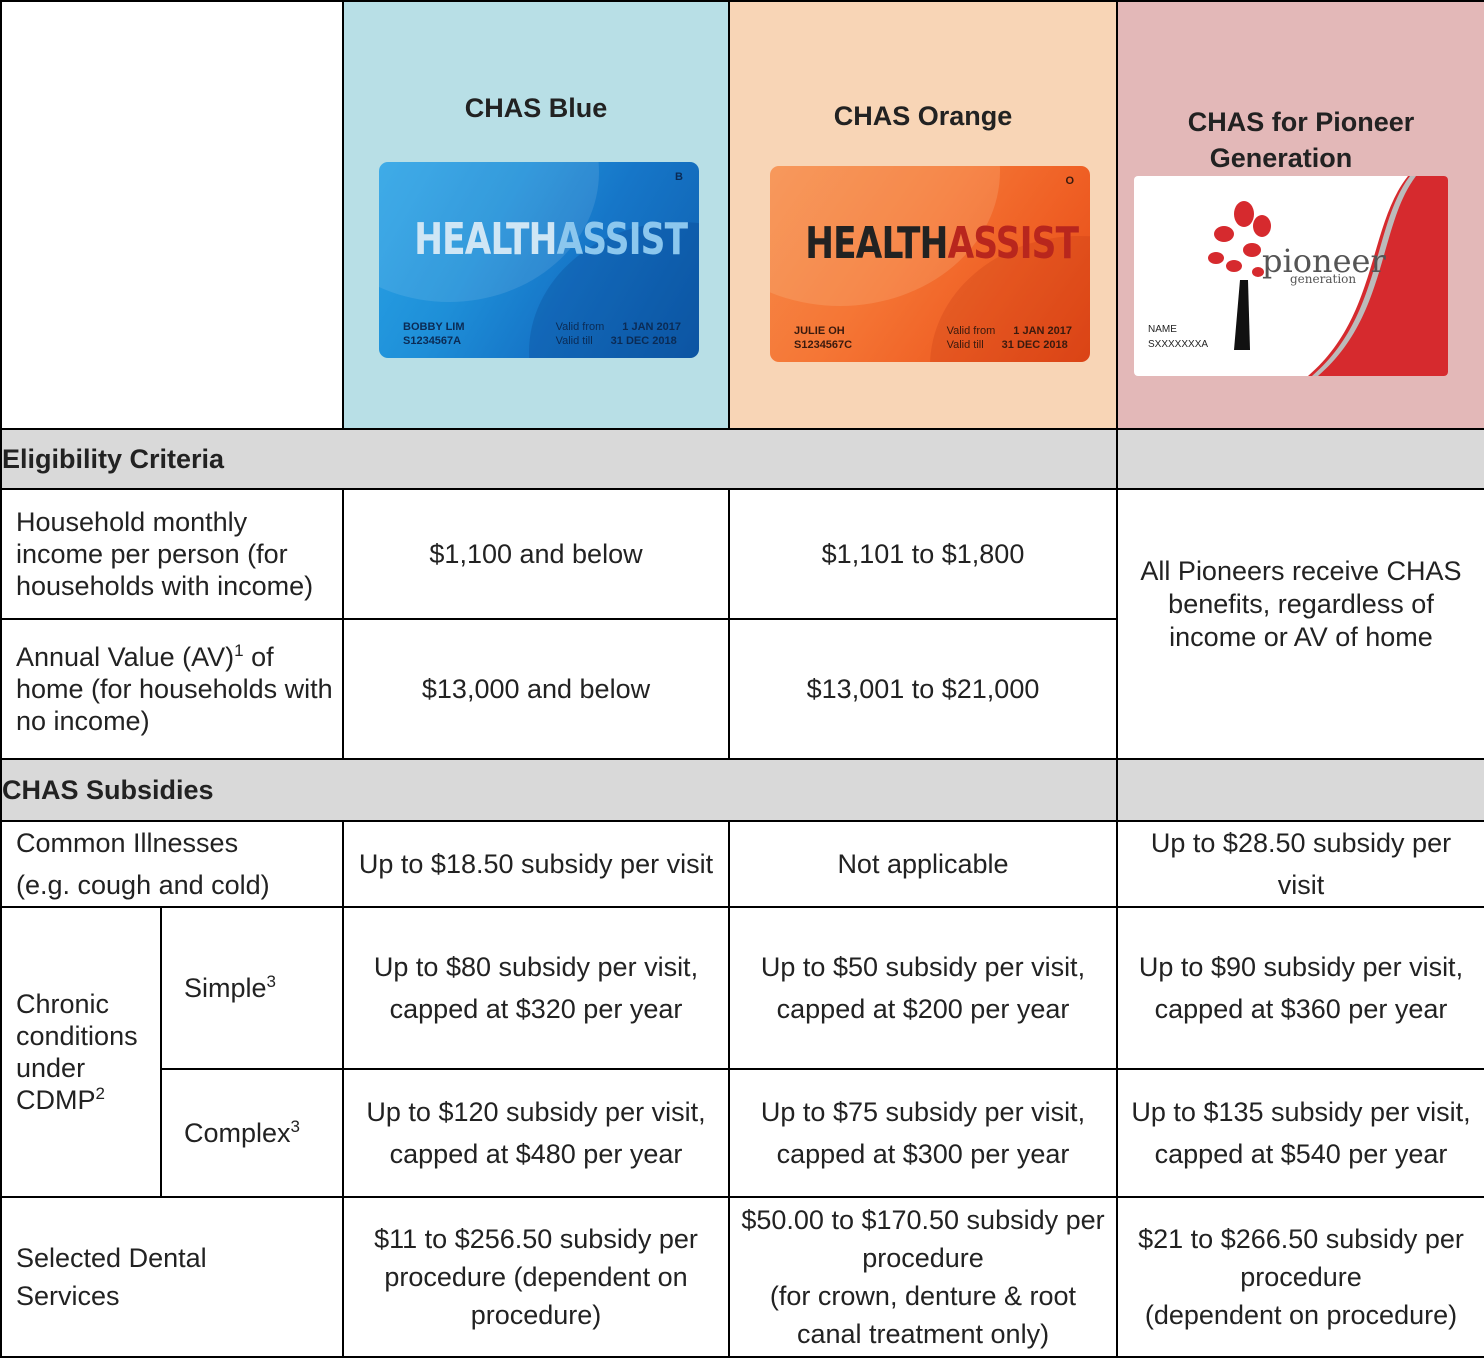 The width and height of the screenshot is (1484, 1360). What do you see at coordinates (172, 215) in the screenshot?
I see `header-empty-cell` at bounding box center [172, 215].